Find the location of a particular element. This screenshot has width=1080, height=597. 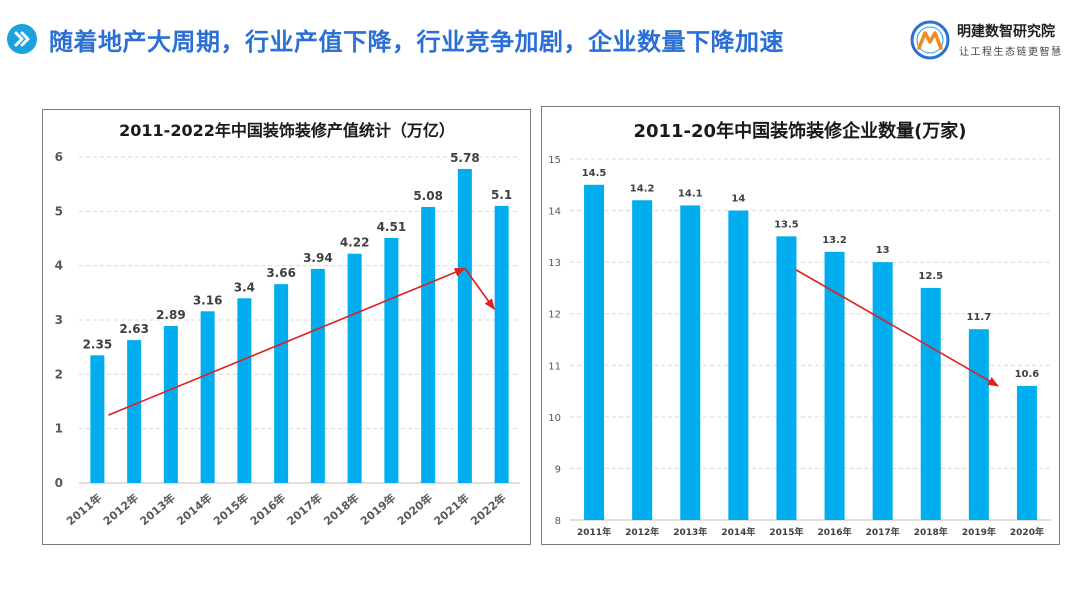

y-tick-label: 1 is located at coordinates (59, 429).